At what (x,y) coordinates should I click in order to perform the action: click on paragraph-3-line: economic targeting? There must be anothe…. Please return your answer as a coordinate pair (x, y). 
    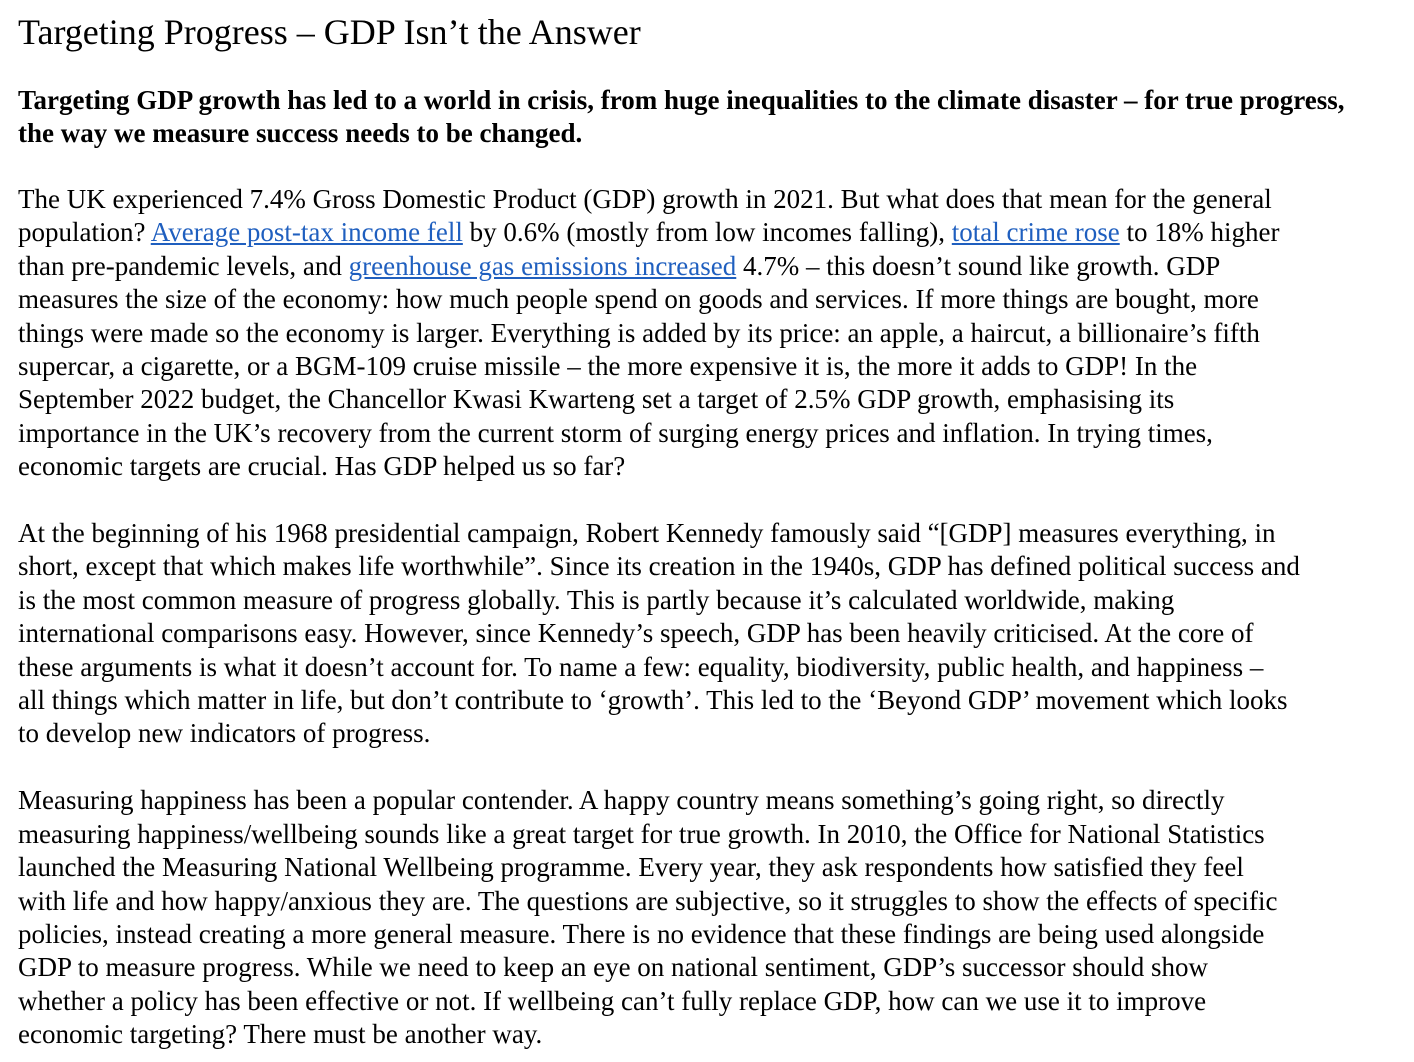
    Looking at the image, I should click on (280, 1034).